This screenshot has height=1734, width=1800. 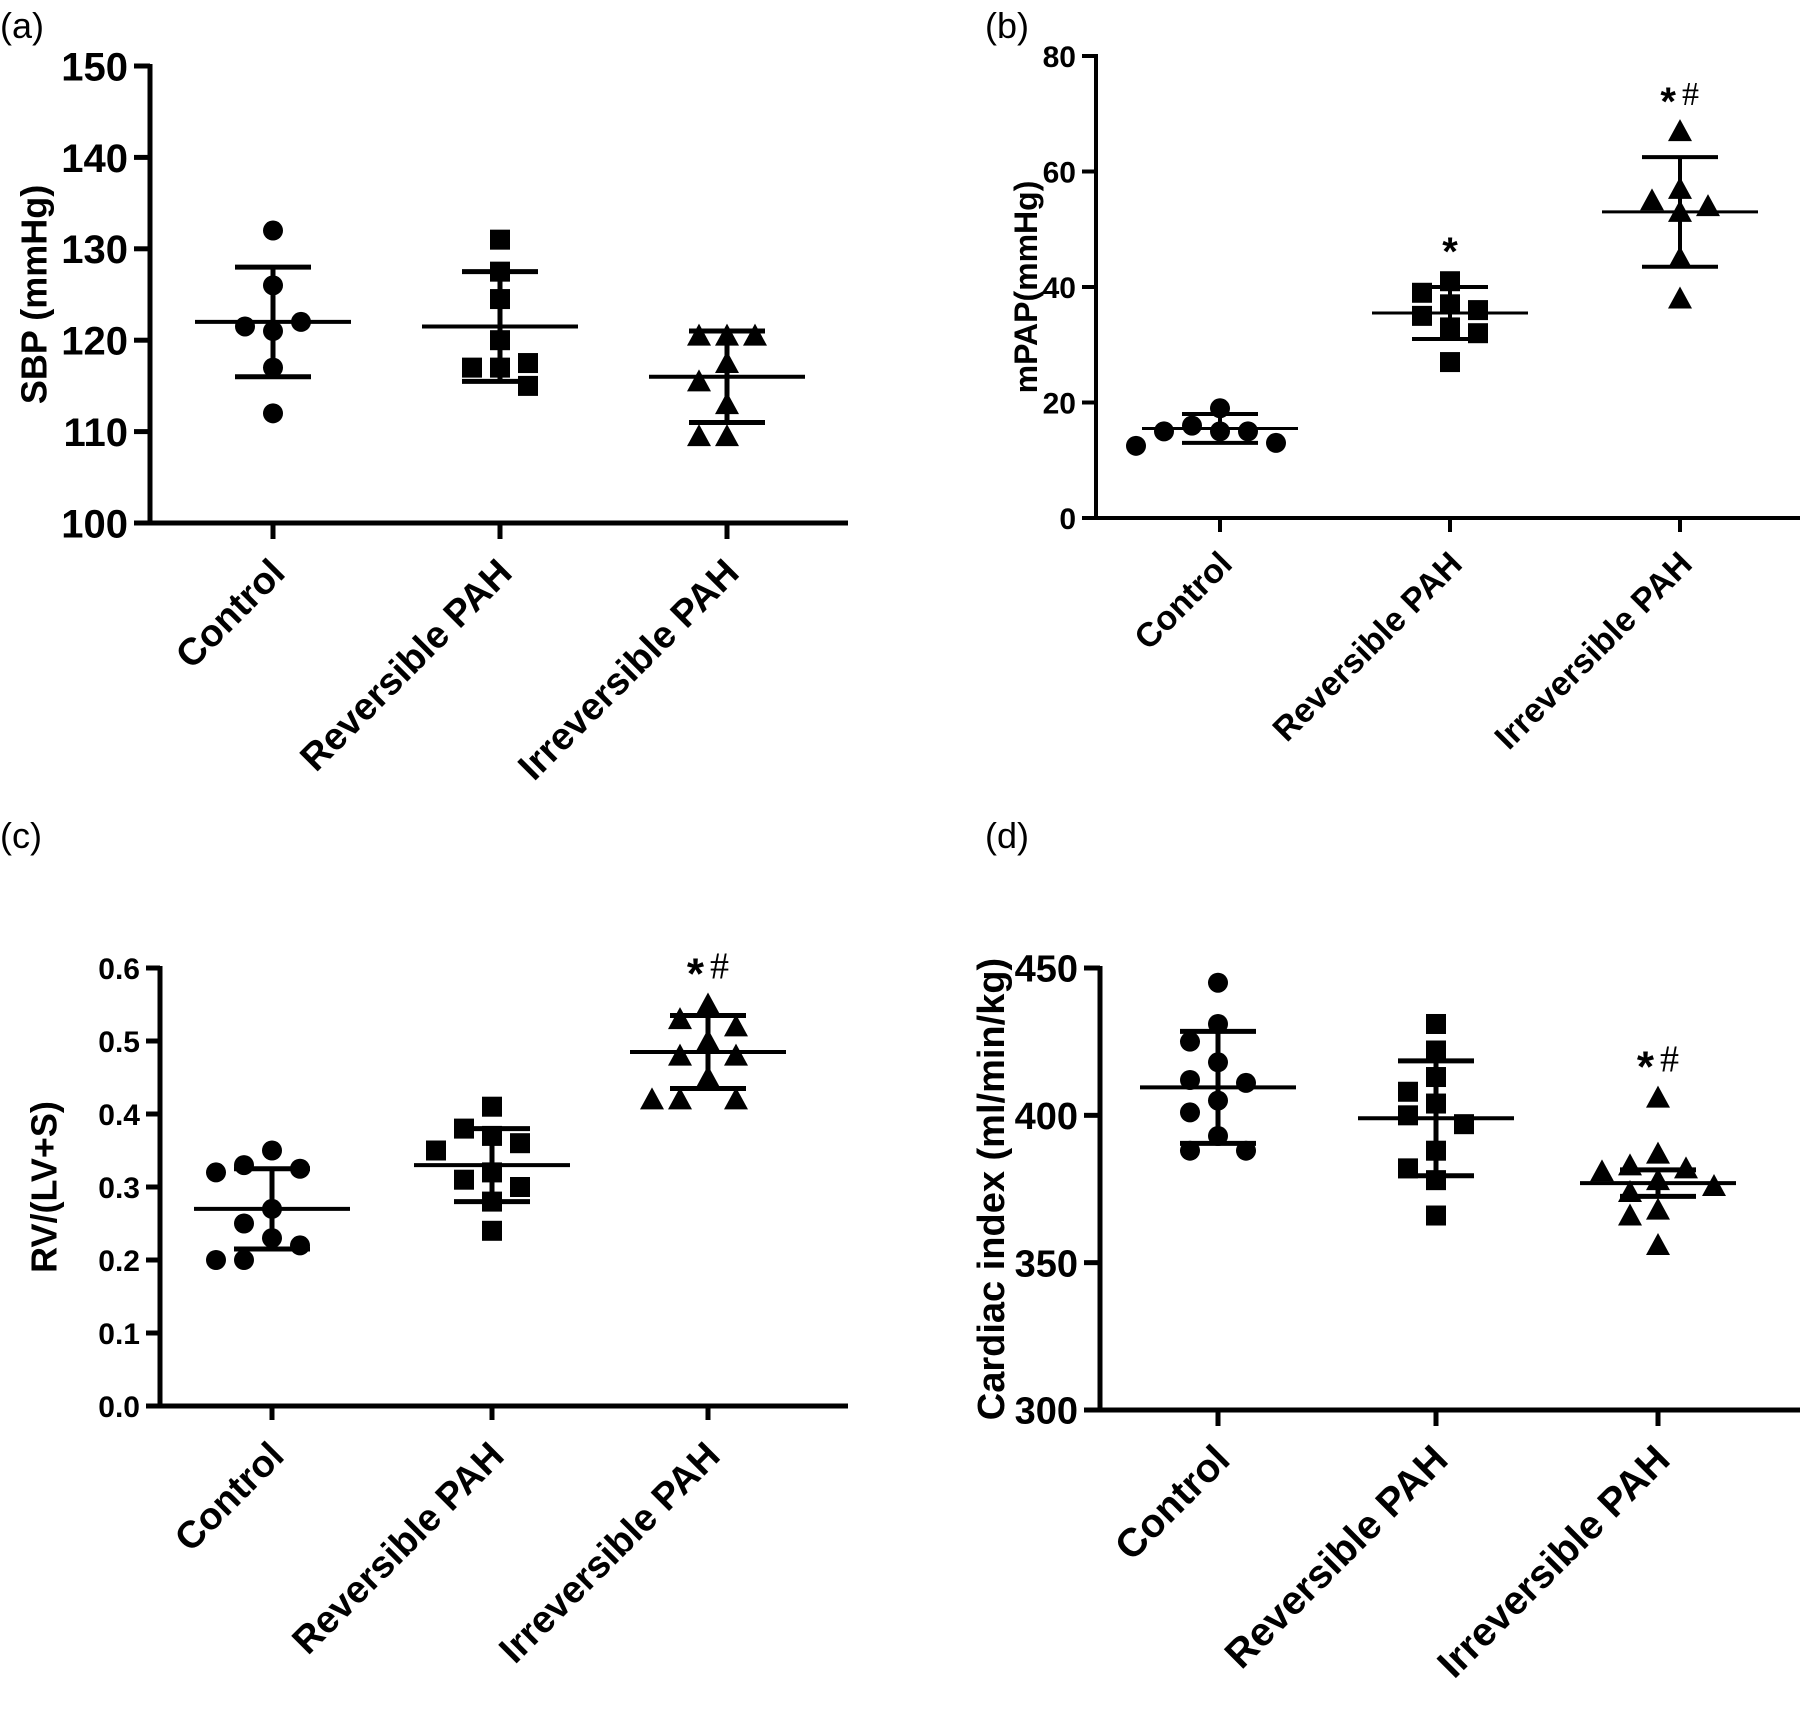 I want to click on y-tick-label: 450, so click(x=1046, y=970).